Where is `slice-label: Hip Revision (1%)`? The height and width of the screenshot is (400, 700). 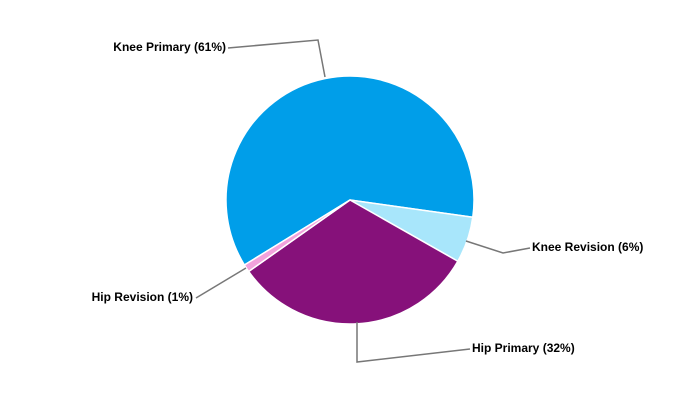
slice-label: Hip Revision (1%) is located at coordinates (142, 297).